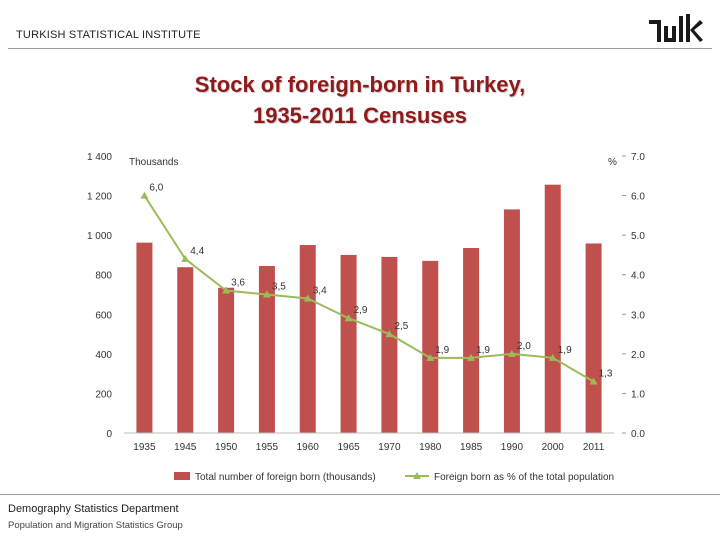  What do you see at coordinates (638, 197) in the screenshot?
I see `y-right-tick-label: 6.0` at bounding box center [638, 197].